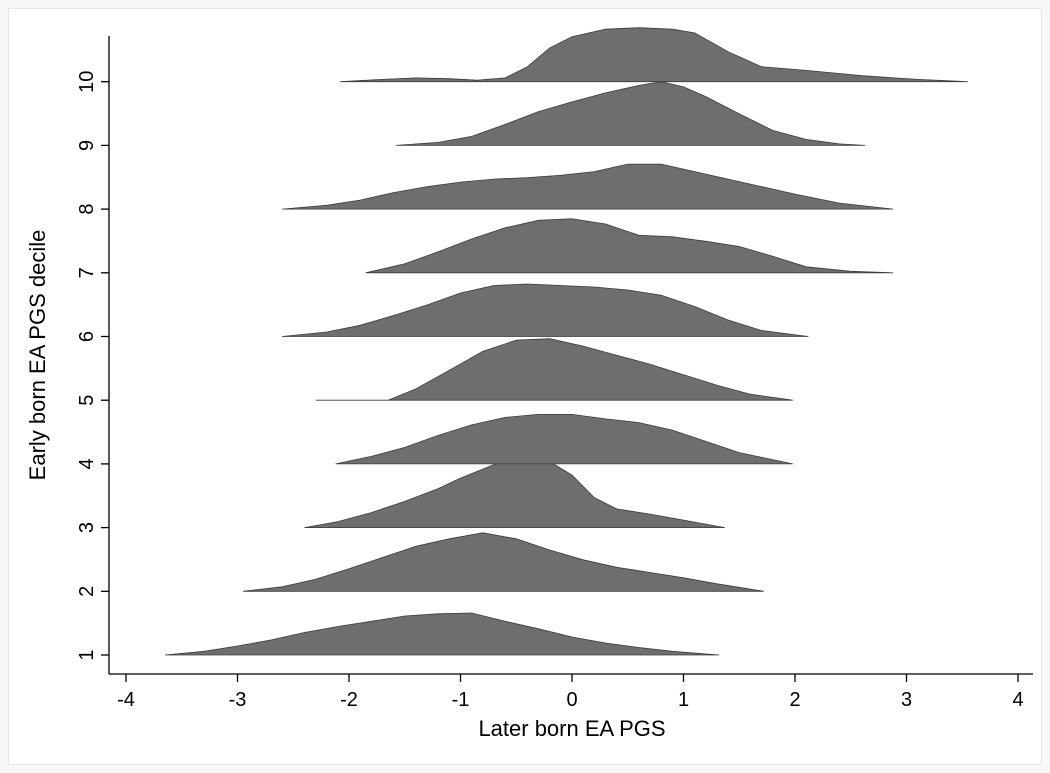 The image size is (1050, 773). I want to click on y-tick-label: 1, so click(87, 654).